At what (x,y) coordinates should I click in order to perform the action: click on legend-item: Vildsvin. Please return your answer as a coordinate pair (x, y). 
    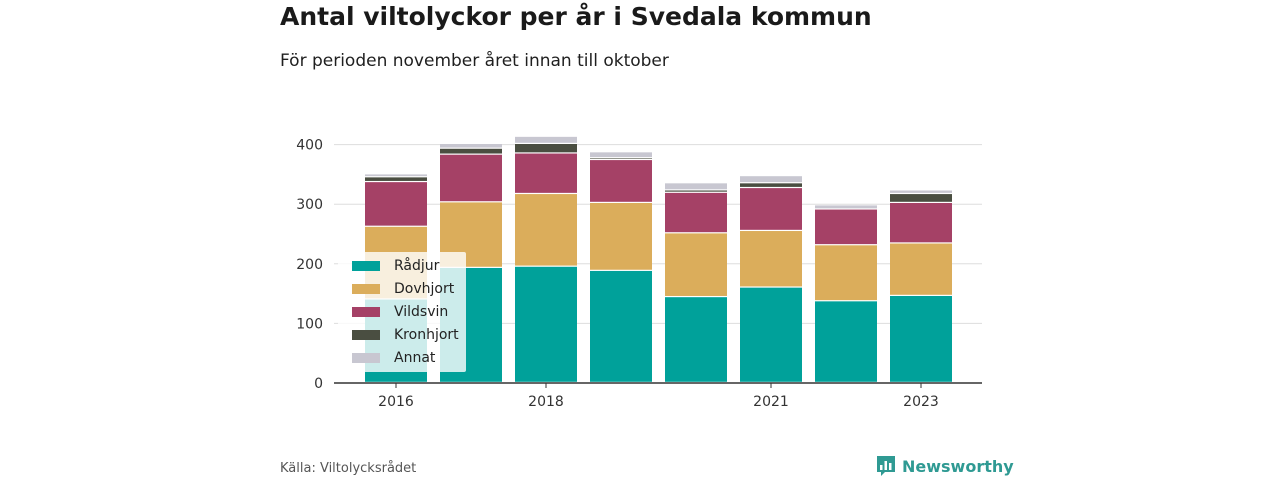
    Looking at the image, I should click on (400, 312).